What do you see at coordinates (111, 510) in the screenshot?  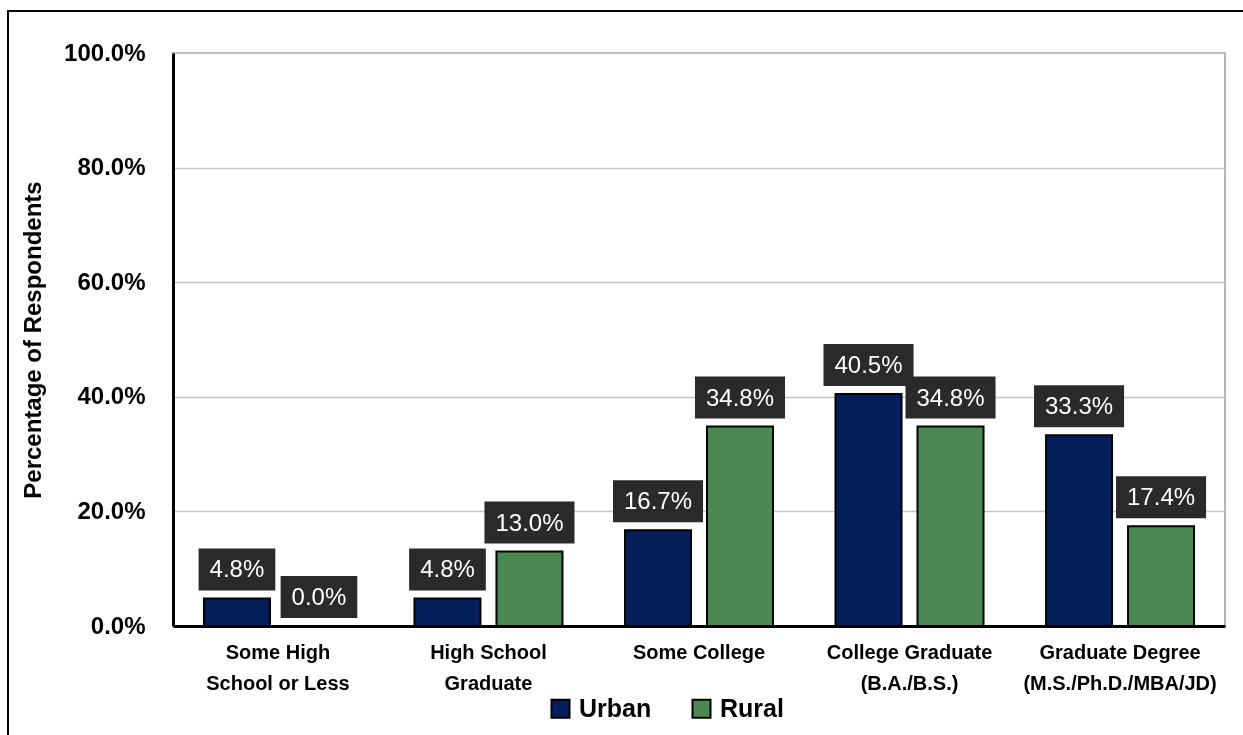 I see `y-tick-label: 20.0%` at bounding box center [111, 510].